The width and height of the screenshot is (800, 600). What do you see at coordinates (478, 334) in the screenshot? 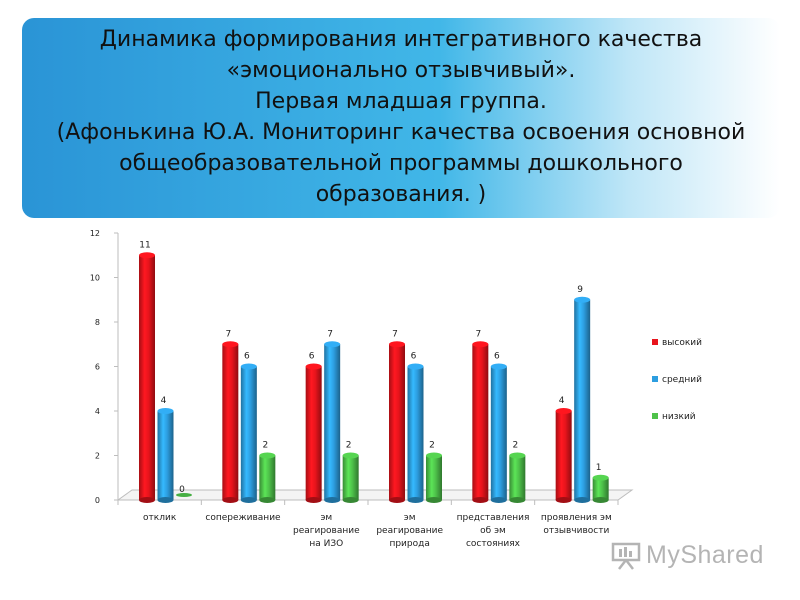
I see `data-label-4-0: 7` at bounding box center [478, 334].